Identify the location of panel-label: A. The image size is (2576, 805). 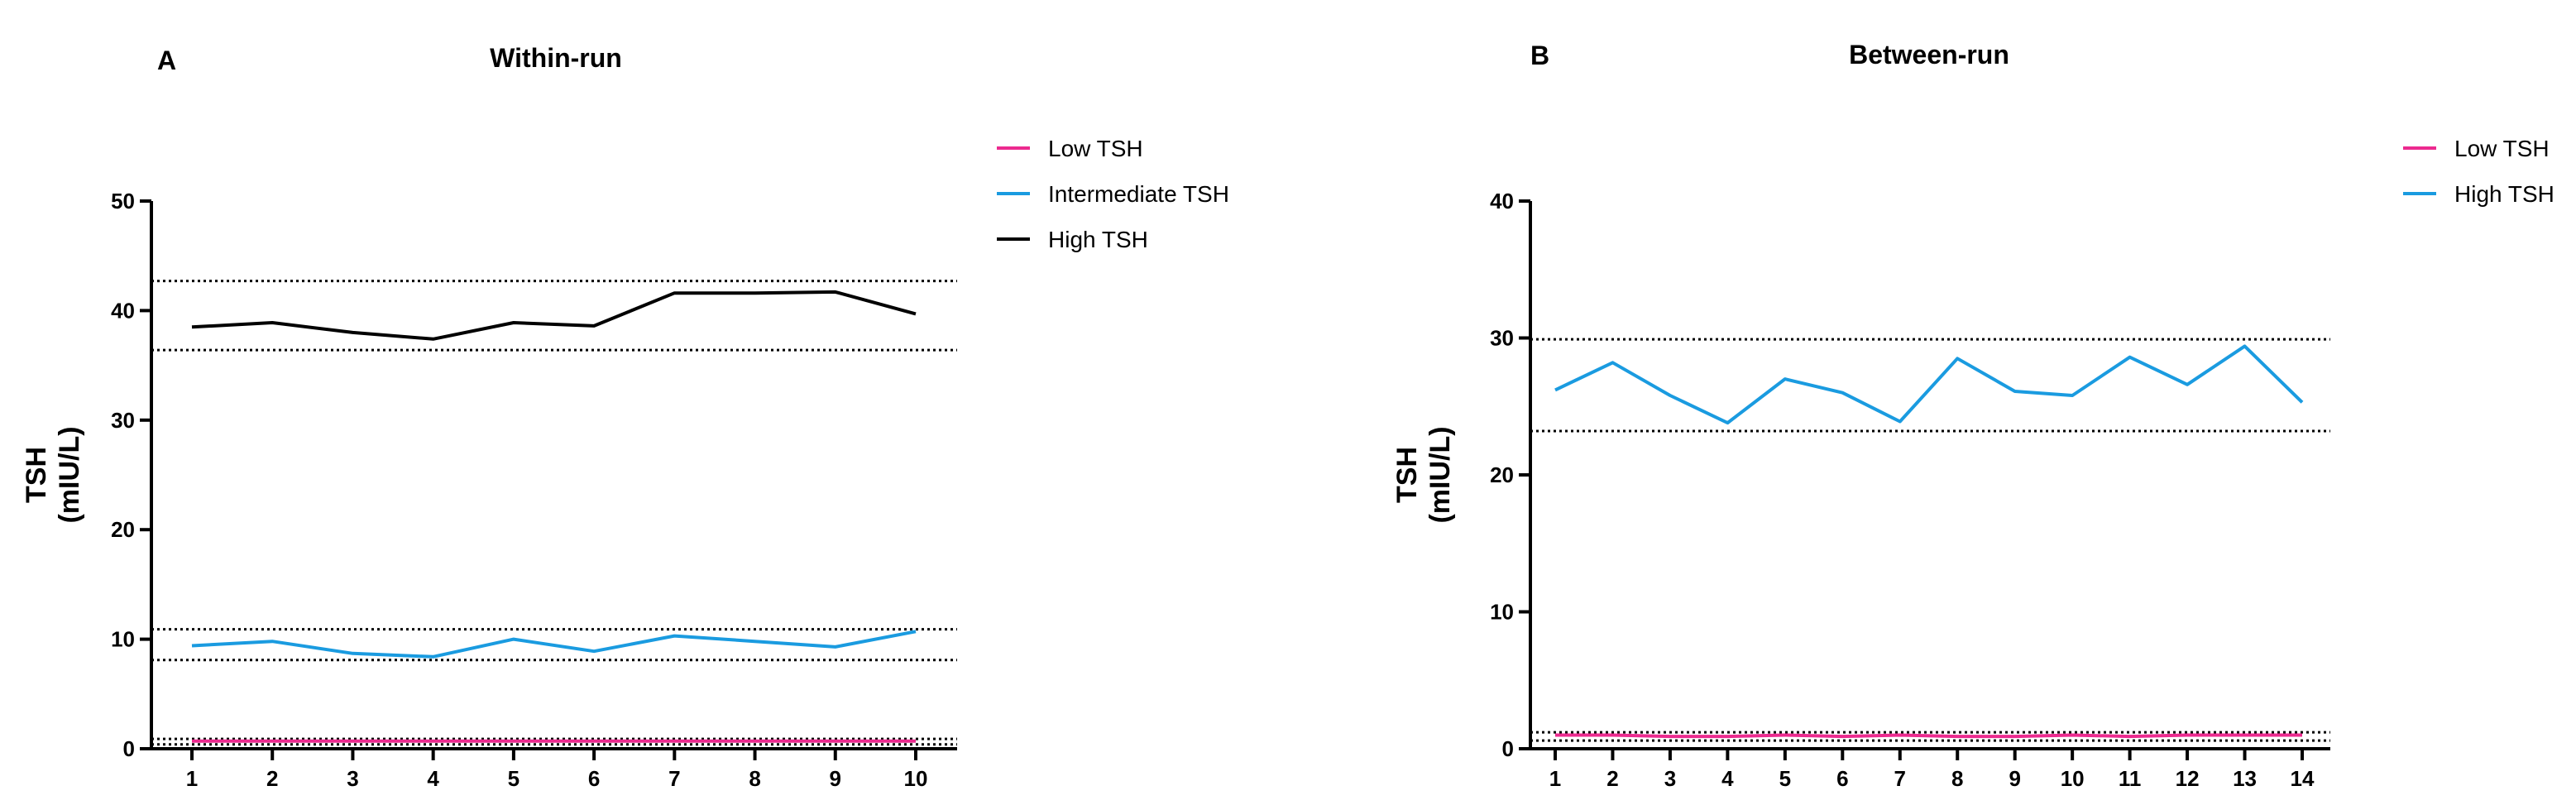
(166, 60).